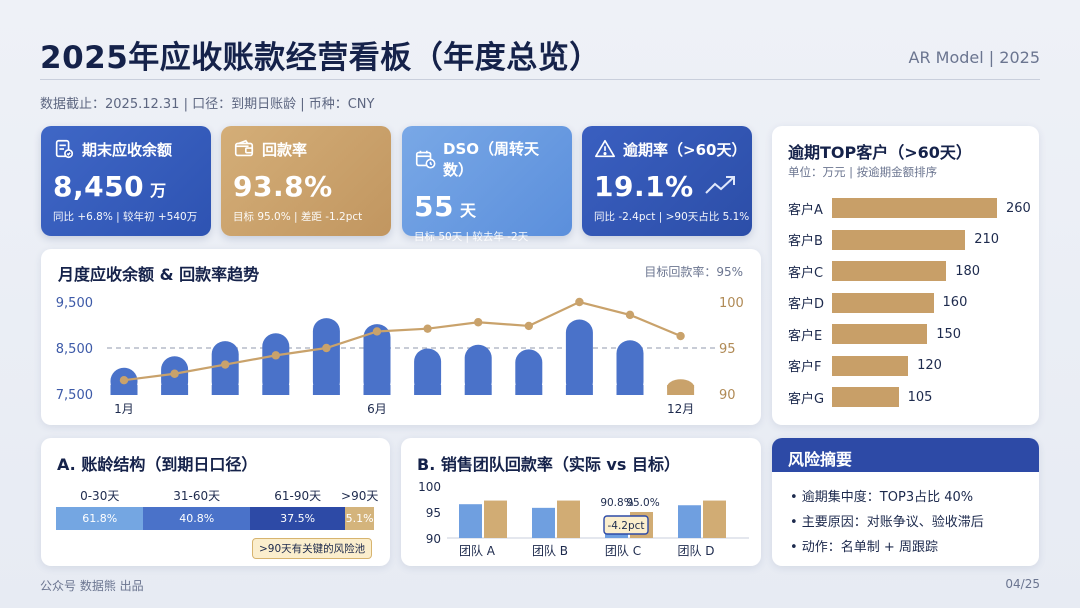 The image size is (1080, 608). What do you see at coordinates (197, 496) in the screenshot?
I see `aging-bucket-label: 31-60天` at bounding box center [197, 496].